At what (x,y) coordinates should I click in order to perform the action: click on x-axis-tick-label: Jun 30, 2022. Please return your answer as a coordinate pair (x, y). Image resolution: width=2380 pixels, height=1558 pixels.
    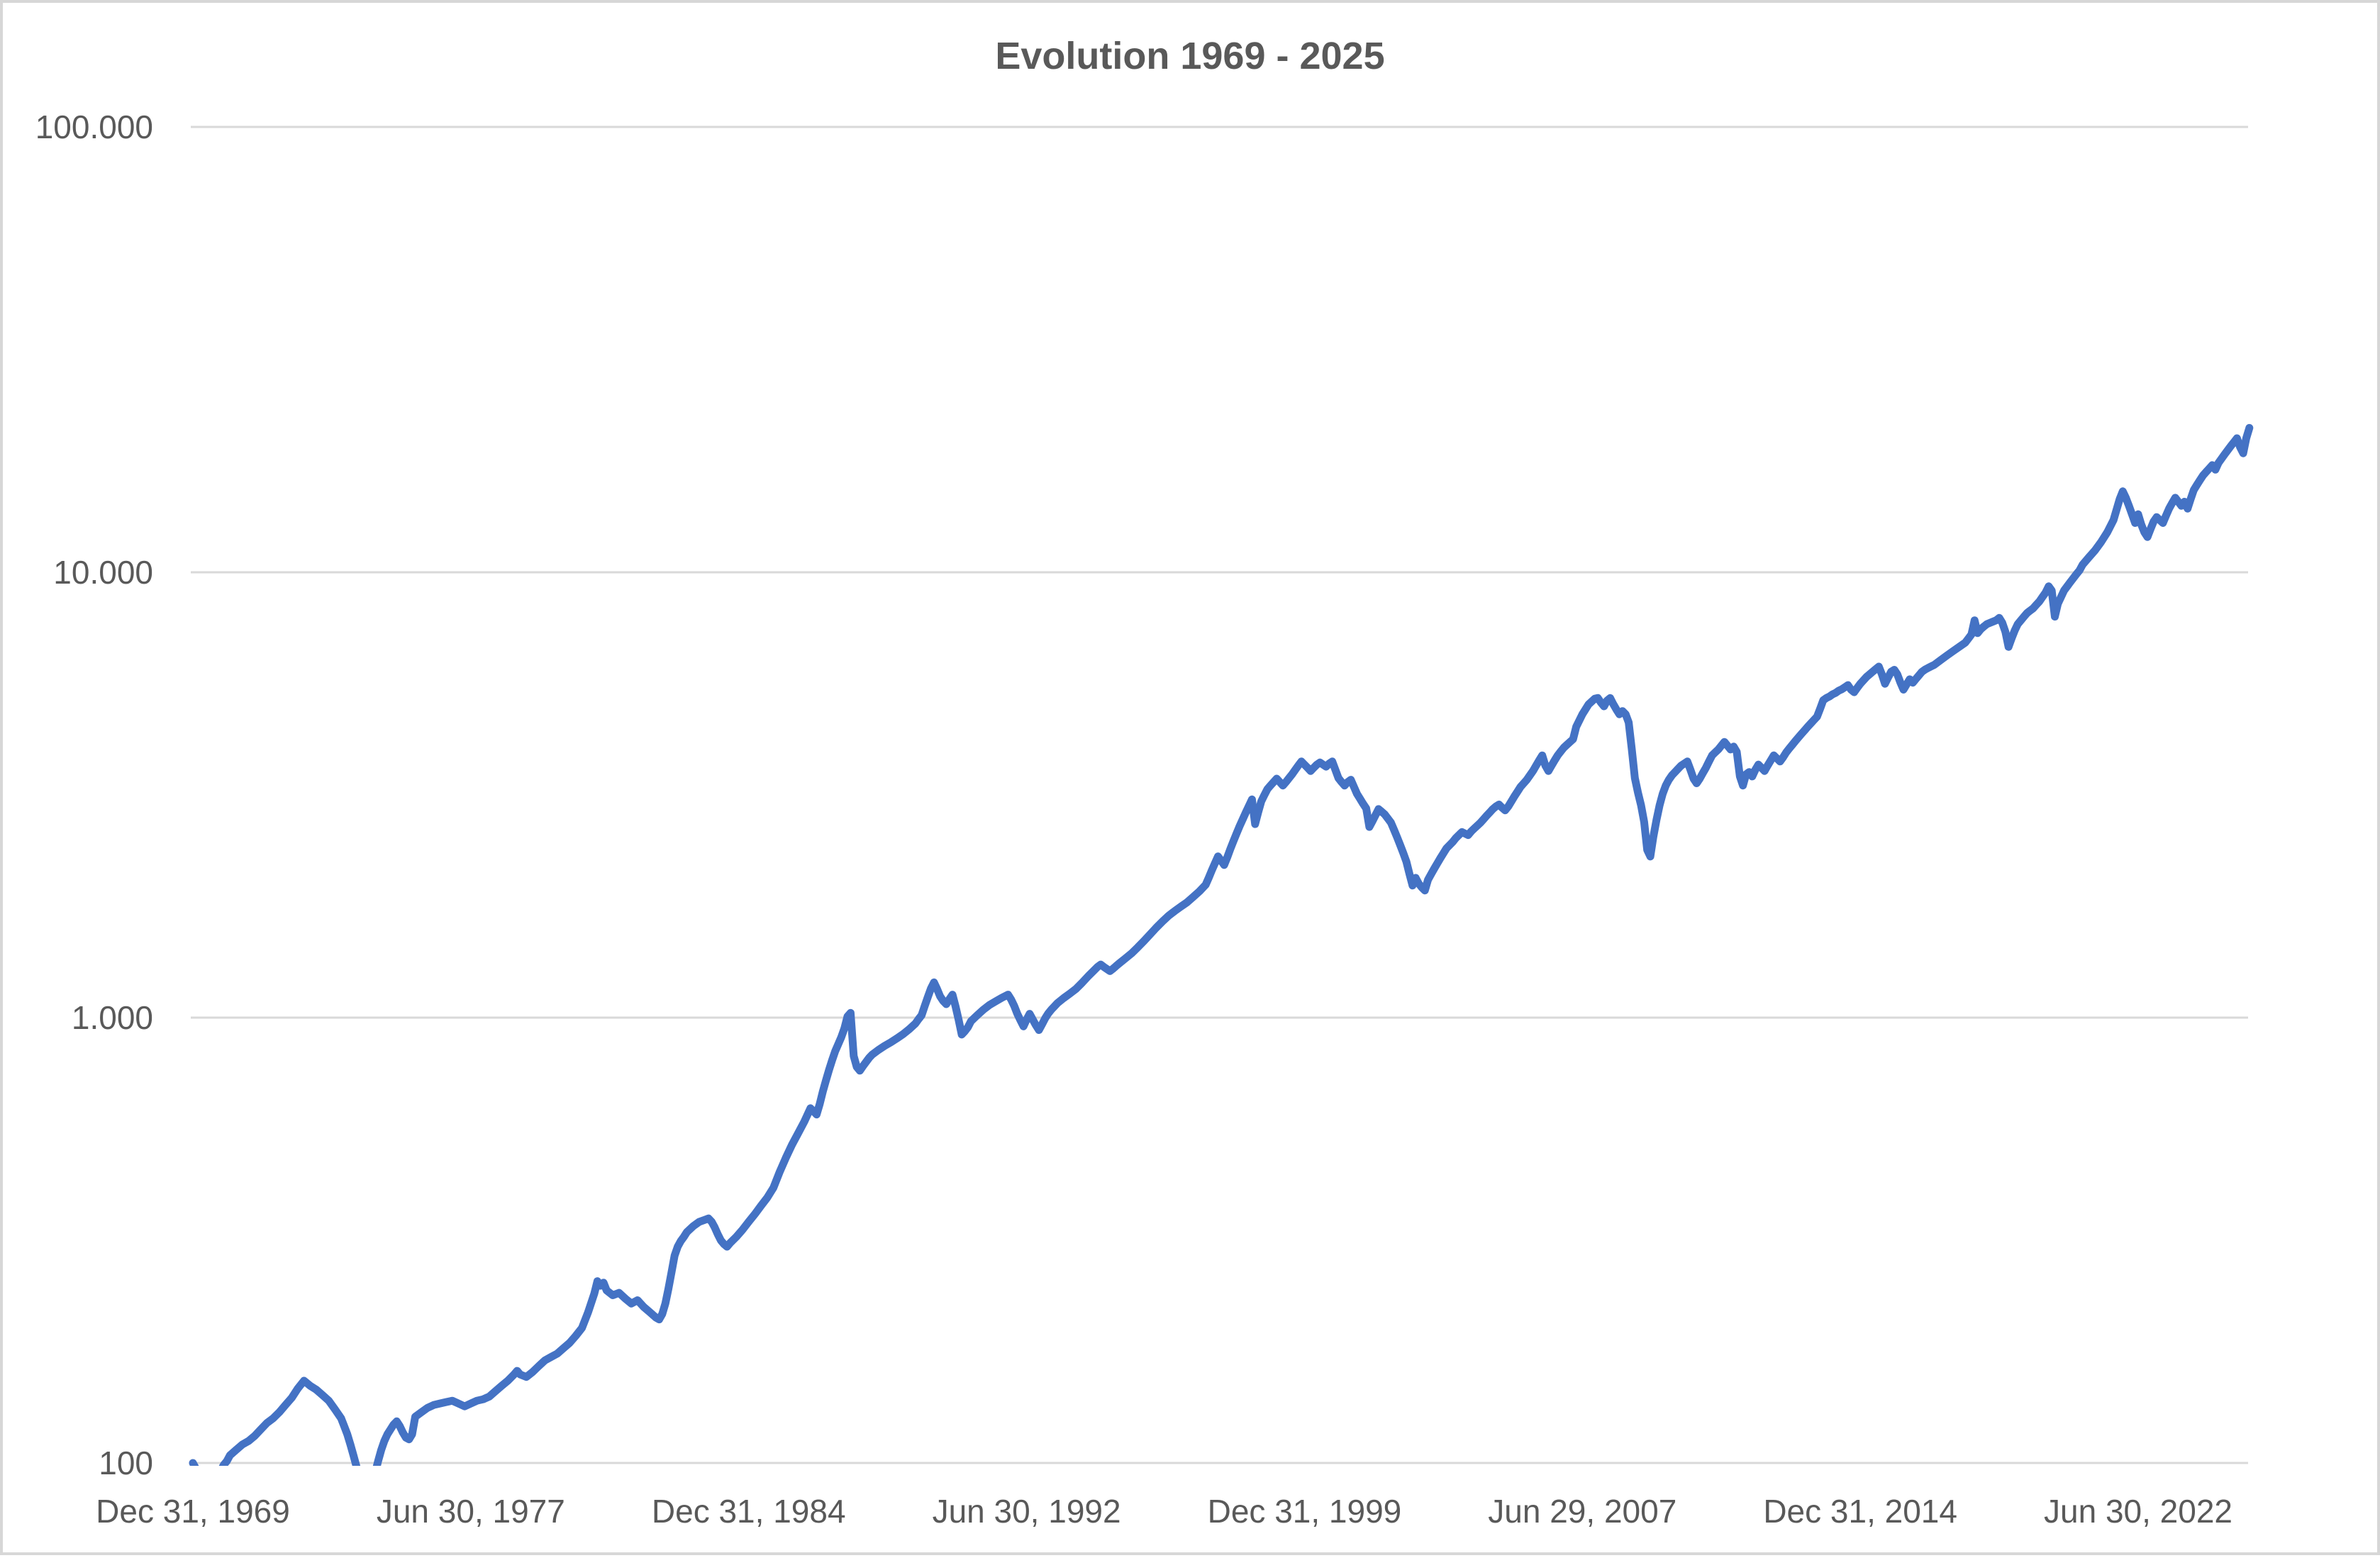
    Looking at the image, I should click on (2138, 1511).